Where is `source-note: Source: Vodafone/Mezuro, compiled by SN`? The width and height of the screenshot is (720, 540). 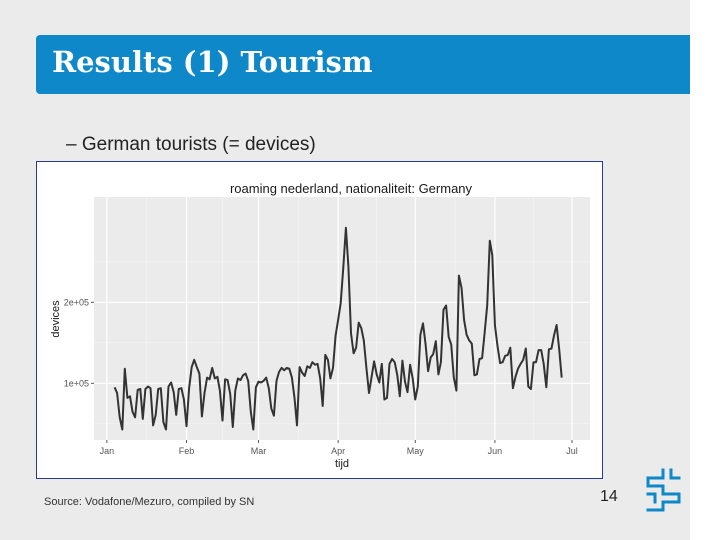
source-note: Source: Vodafone/Mezuro, compiled by SN is located at coordinates (149, 502).